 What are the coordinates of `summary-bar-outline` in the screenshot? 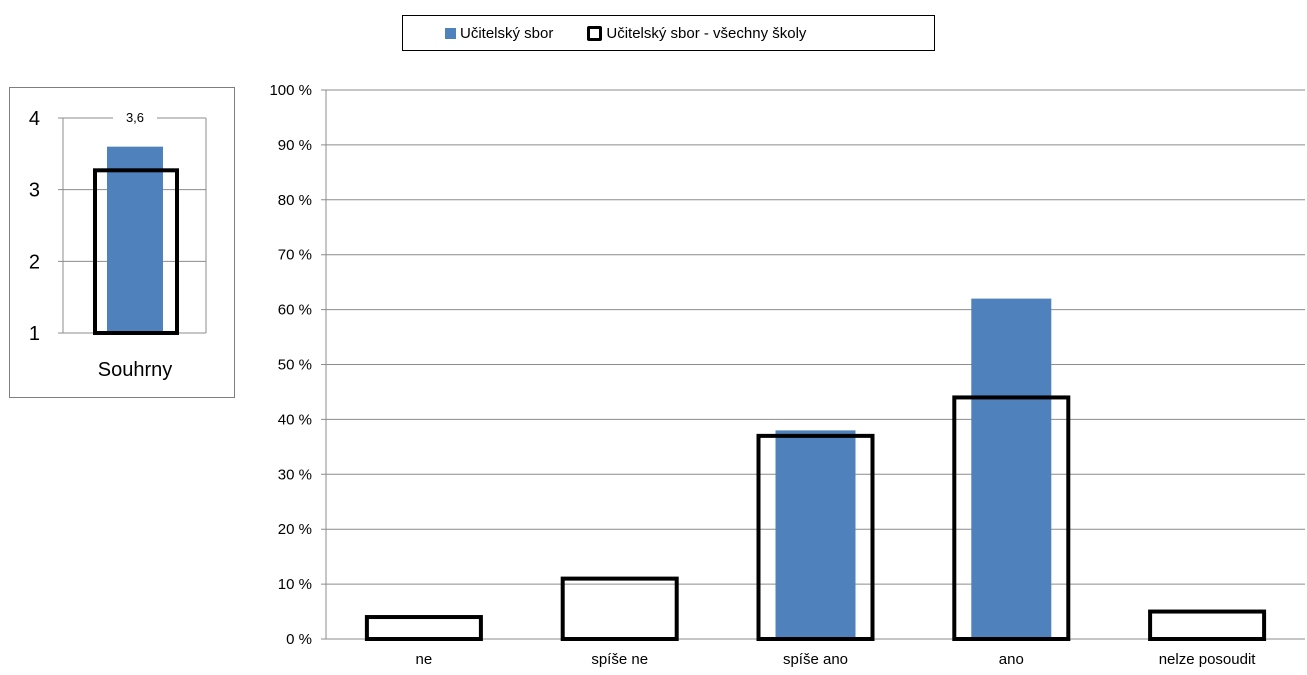 It's located at (136, 251).